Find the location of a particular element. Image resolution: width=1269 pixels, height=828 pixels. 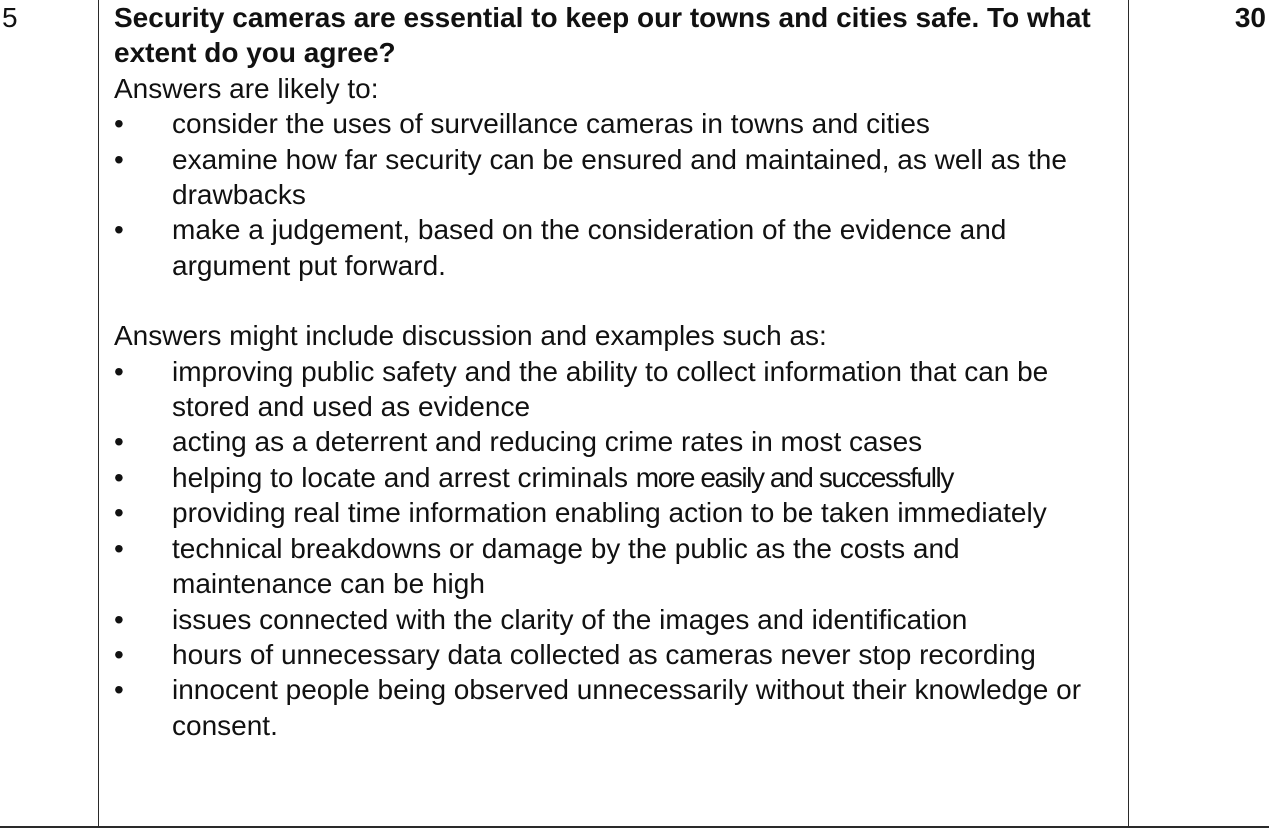

table-bottom-border is located at coordinates (634, 827).